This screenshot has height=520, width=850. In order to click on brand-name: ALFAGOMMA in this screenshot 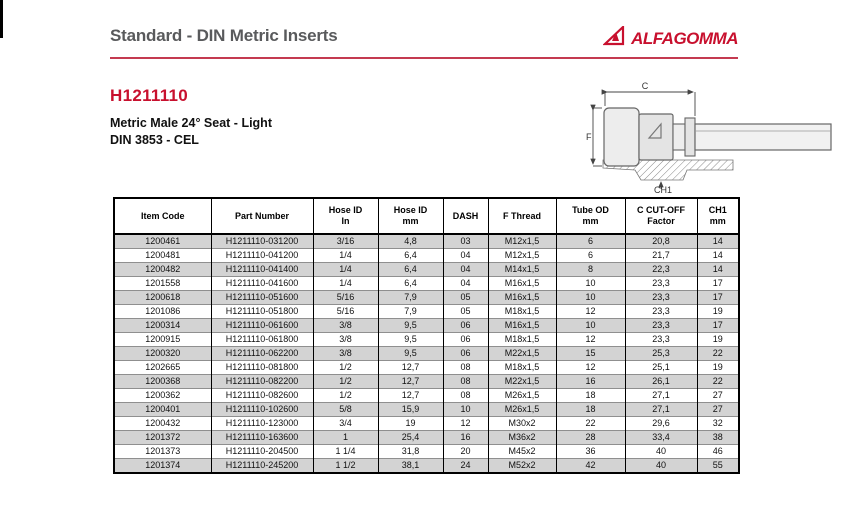, I will do `click(684, 38)`.